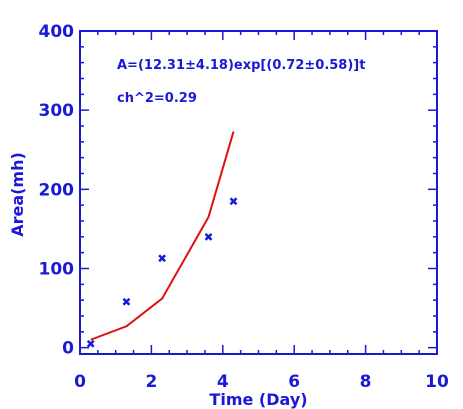 The image size is (463, 409). What do you see at coordinates (258, 399) in the screenshot?
I see `x-axis-label: Time (Day)` at bounding box center [258, 399].